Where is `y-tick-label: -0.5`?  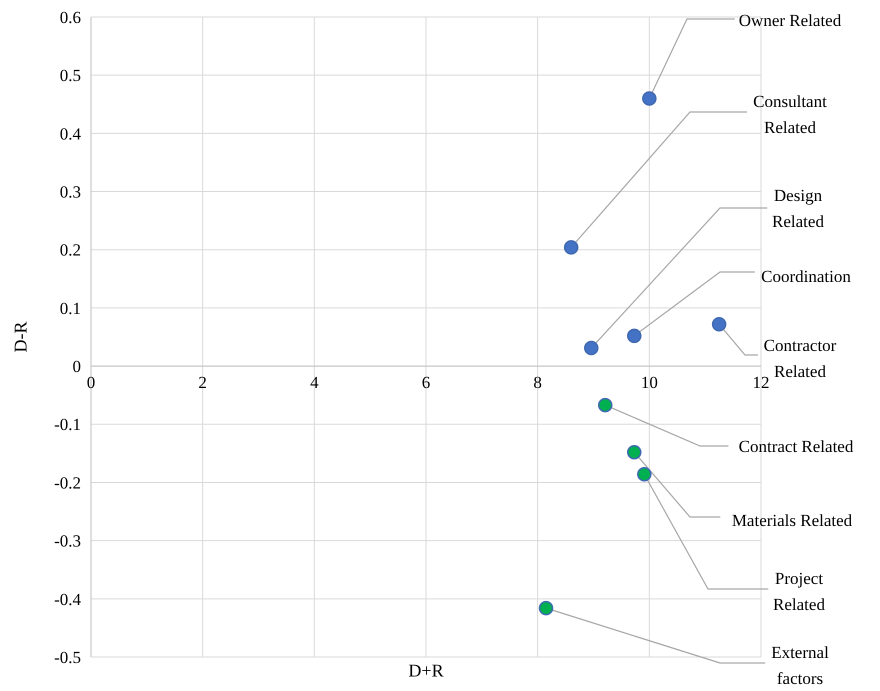 y-tick-label: -0.5 is located at coordinates (67, 657).